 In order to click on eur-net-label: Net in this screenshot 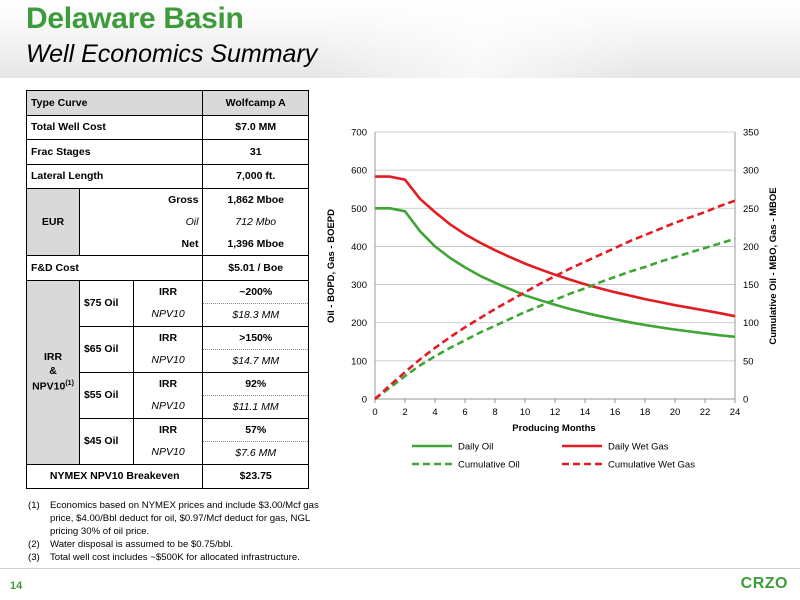, I will do `click(141, 244)`.